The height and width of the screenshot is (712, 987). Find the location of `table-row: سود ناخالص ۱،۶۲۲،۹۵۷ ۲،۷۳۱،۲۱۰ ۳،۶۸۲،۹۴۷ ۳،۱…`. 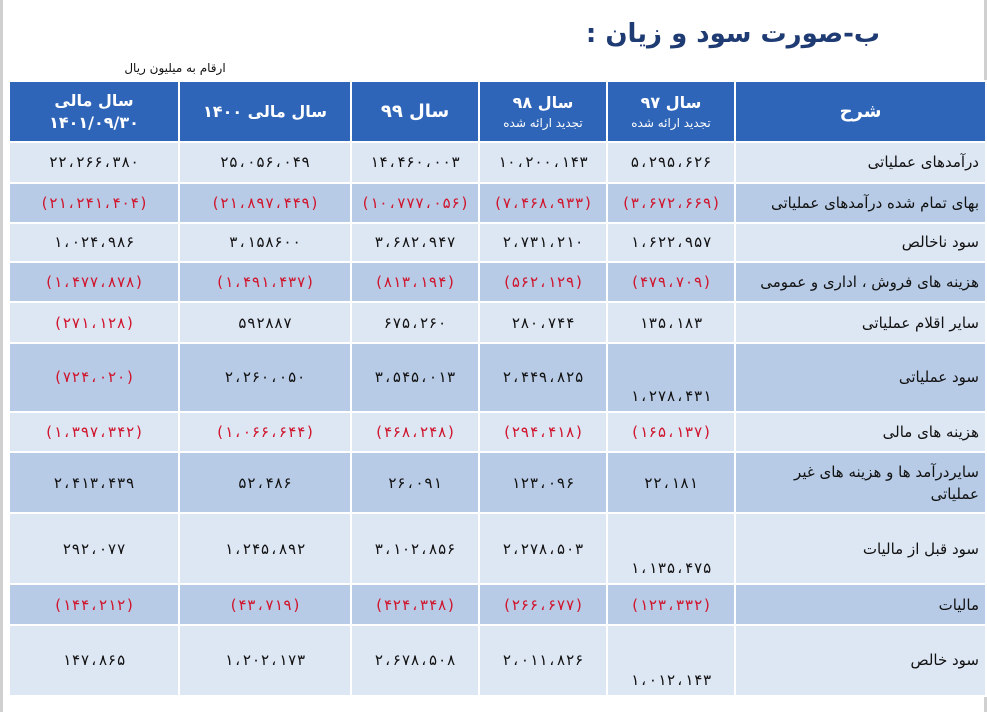

table-row: سود ناخالص ۱،۶۲۲،۹۵۷ ۲،۷۳۱،۲۱۰ ۳،۶۸۲،۹۴۷ ۳،۱… is located at coordinates (497, 242).